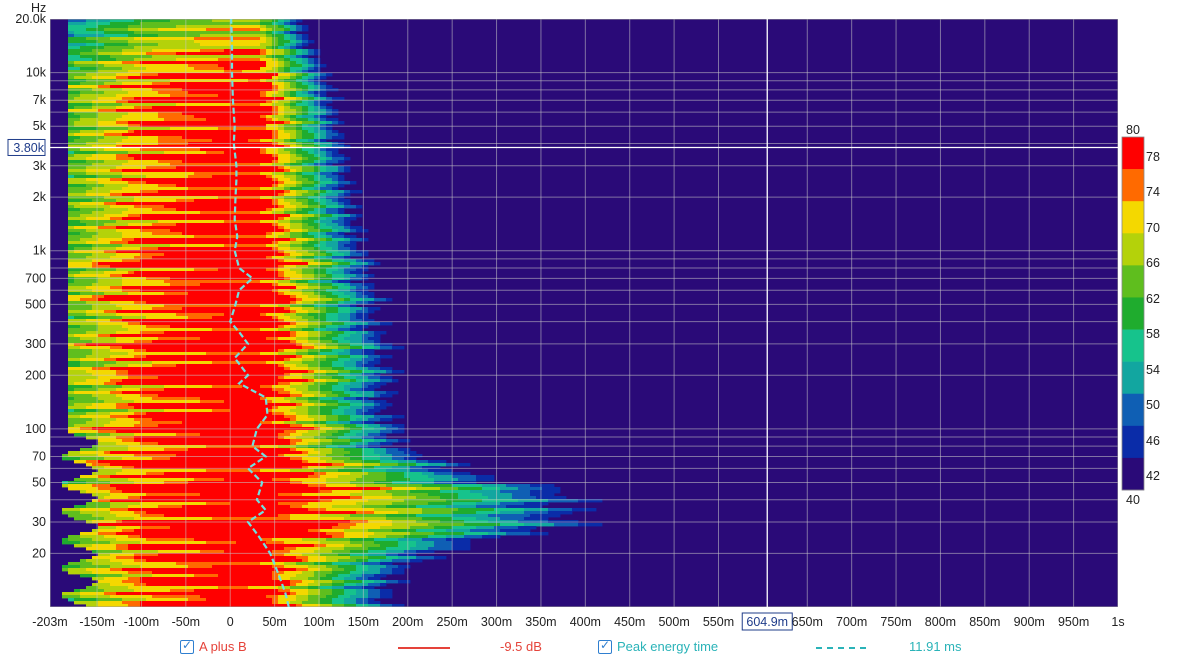 The width and height of the screenshot is (1185, 667). I want to click on cursor-y-badge, so click(26, 147).